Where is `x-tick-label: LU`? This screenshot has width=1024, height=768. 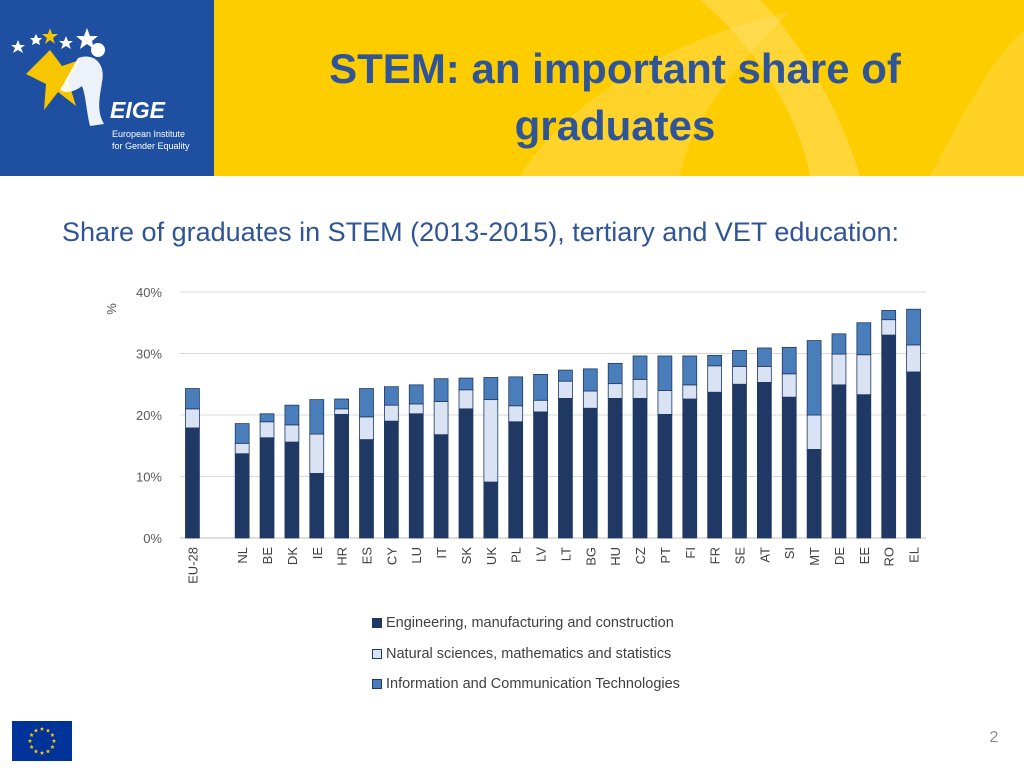 x-tick-label: LU is located at coordinates (416, 555).